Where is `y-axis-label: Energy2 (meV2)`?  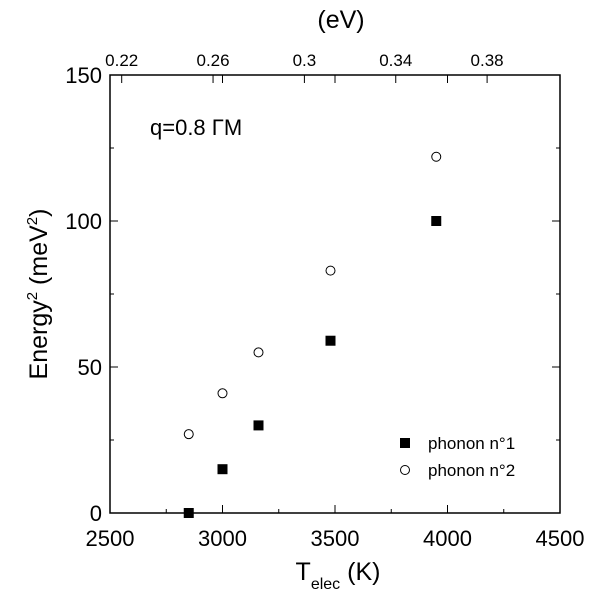 y-axis-label: Energy2 (meV2) is located at coordinates (38, 294).